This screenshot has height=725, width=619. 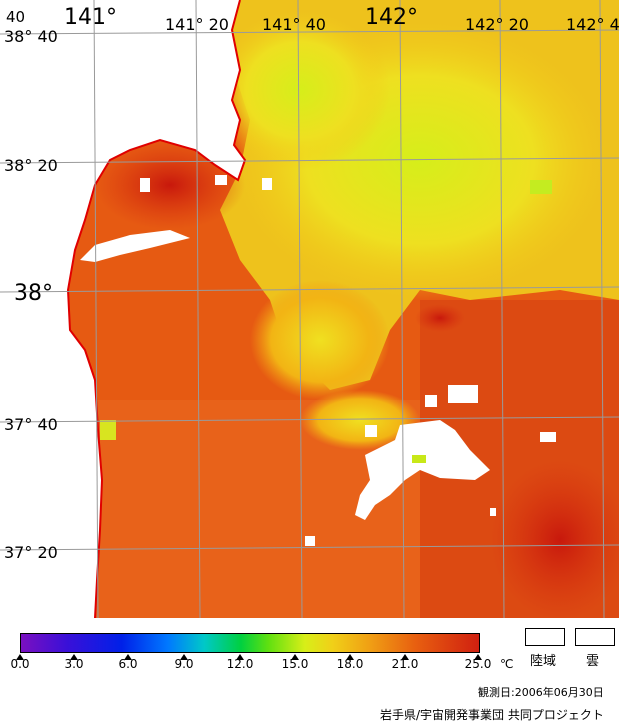 What do you see at coordinates (15, 17) in the screenshot?
I see `corner-label: 40` at bounding box center [15, 17].